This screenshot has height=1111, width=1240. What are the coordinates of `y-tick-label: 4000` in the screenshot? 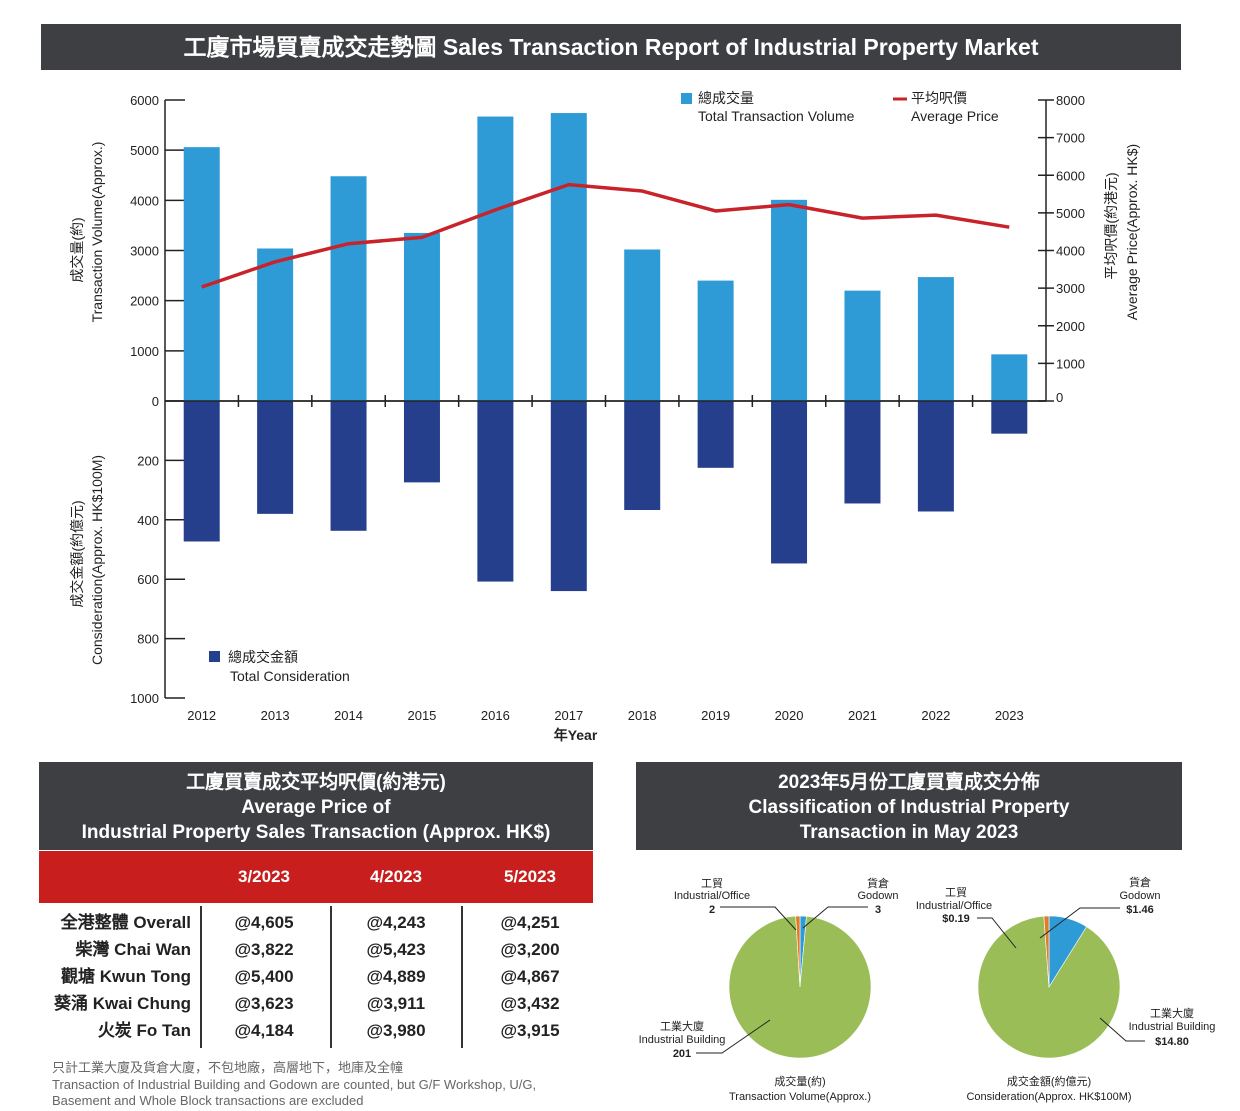 It's located at (144, 200).